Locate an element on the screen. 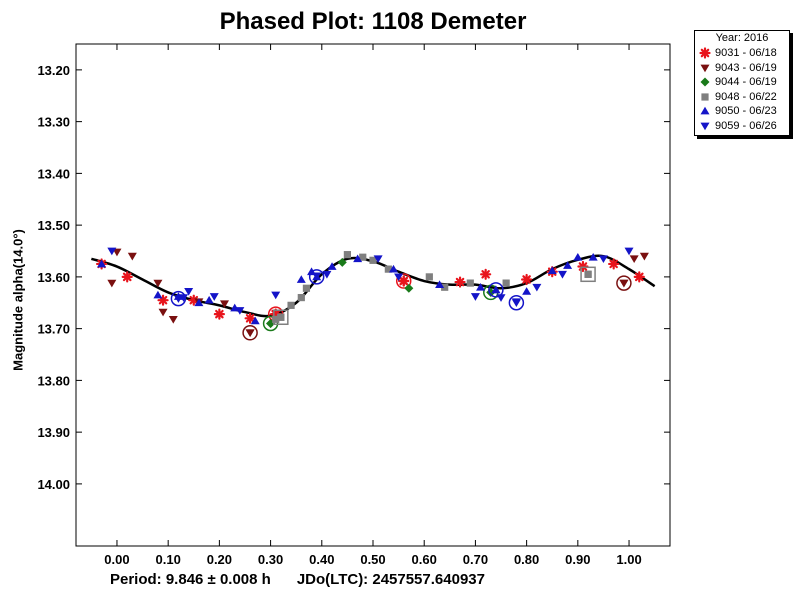 The height and width of the screenshot is (600, 800). legend-label: 9048 - 06/22 is located at coordinates (746, 96).